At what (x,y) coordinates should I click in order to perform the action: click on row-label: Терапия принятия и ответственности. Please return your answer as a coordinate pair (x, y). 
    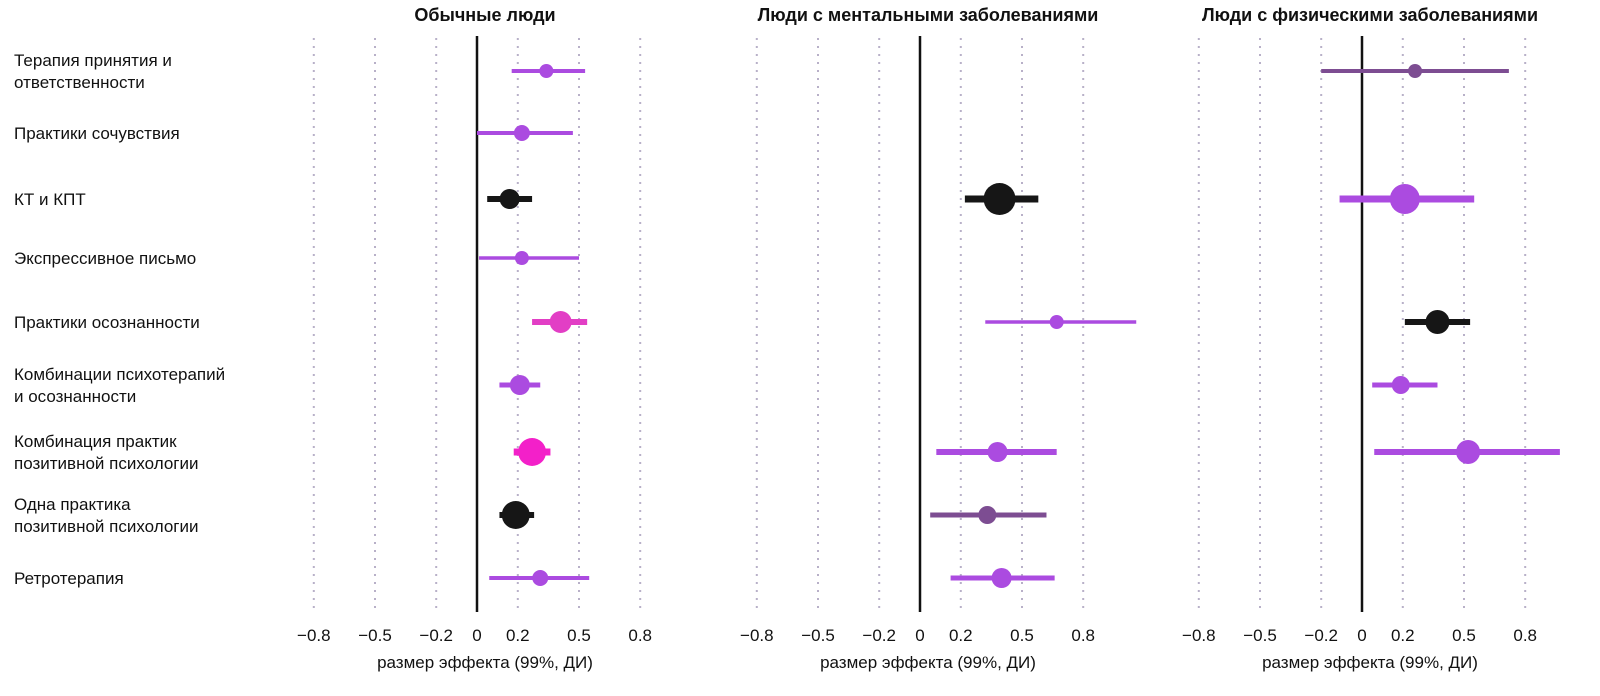
    Looking at the image, I should click on (93, 71).